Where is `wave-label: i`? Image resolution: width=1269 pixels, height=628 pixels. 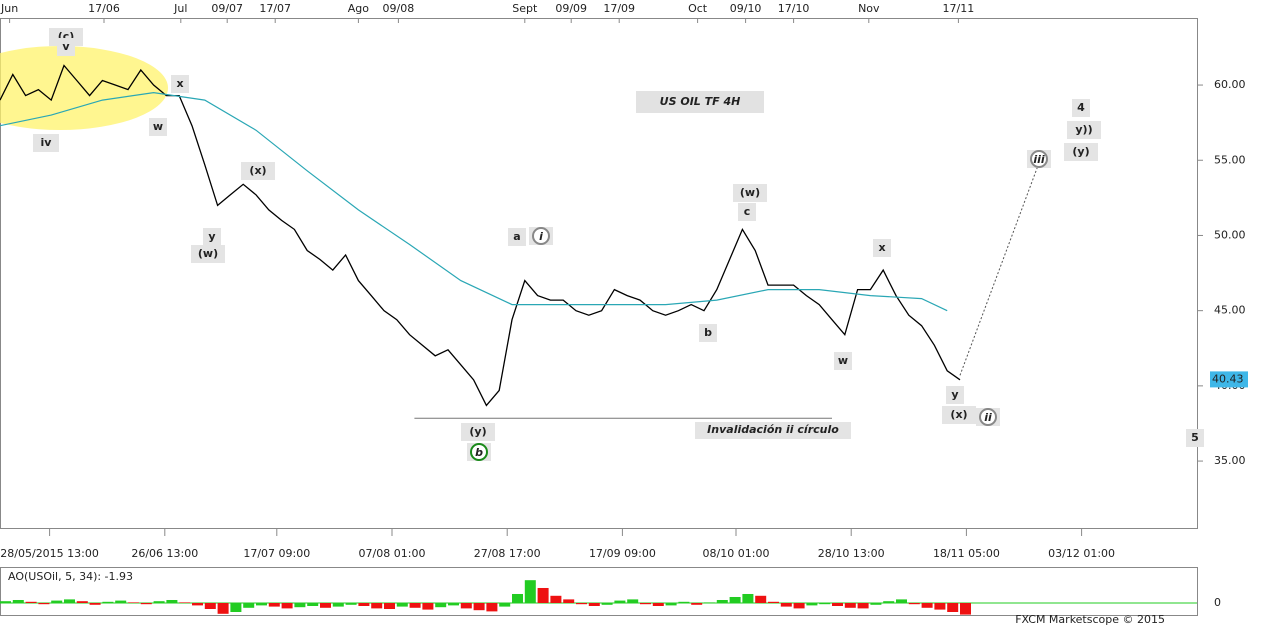
wave-label: i is located at coordinates (541, 236).